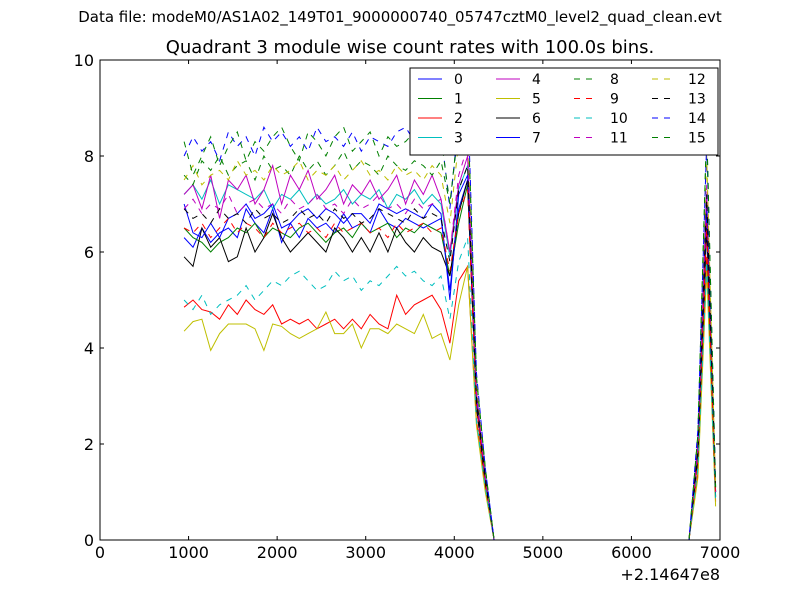  I want to click on x-tick-label: 2000, so click(277, 552).